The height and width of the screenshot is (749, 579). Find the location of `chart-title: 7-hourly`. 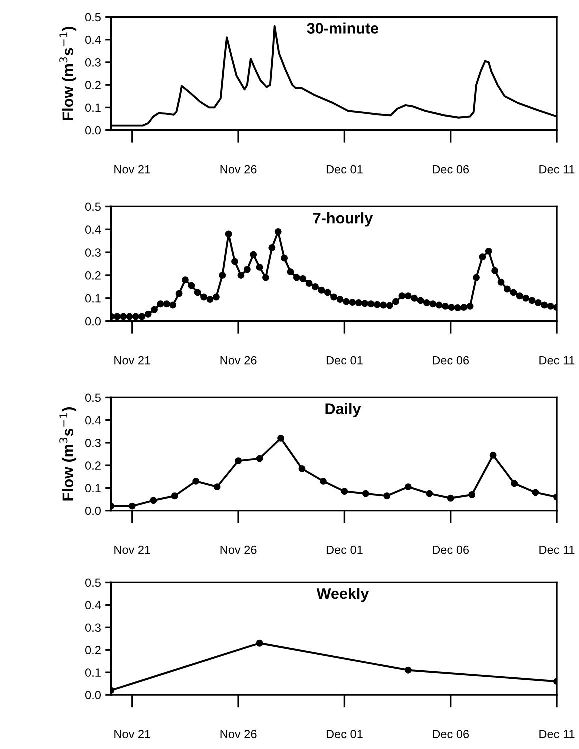

chart-title: 7-hourly is located at coordinates (344, 219).